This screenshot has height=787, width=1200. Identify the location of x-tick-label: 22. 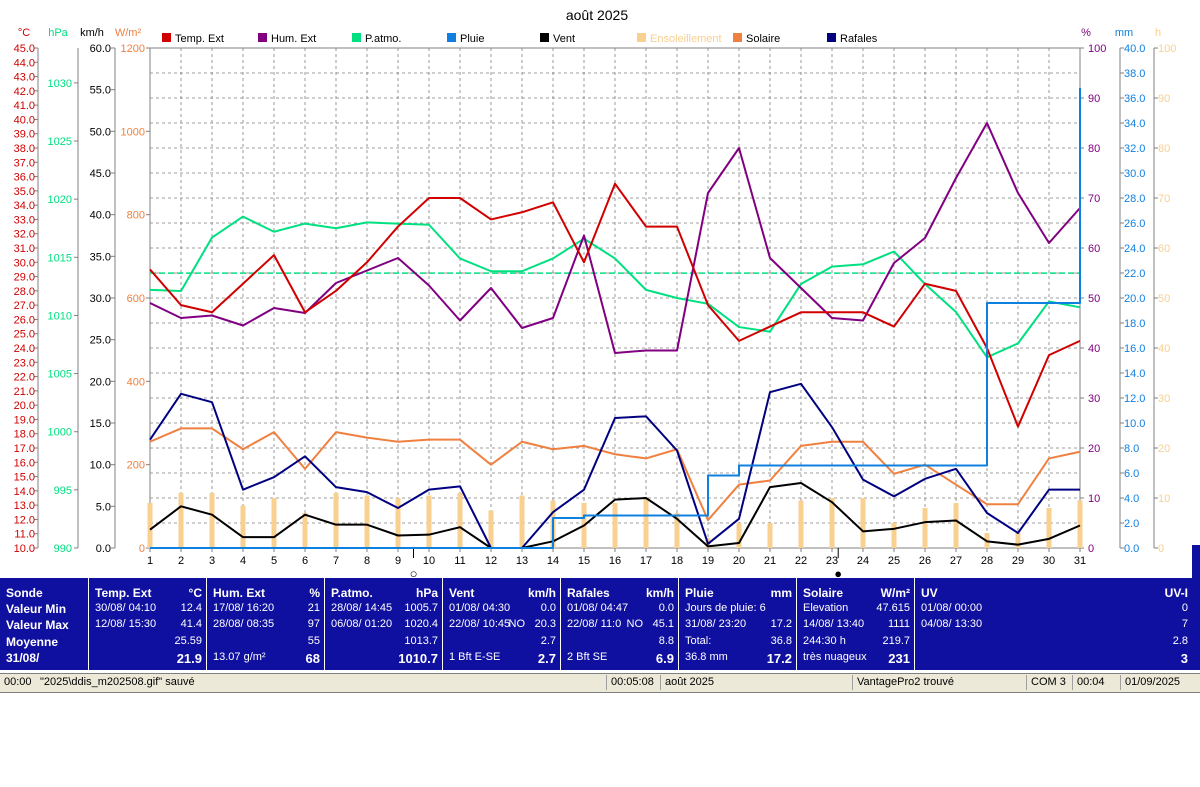
(801, 561).